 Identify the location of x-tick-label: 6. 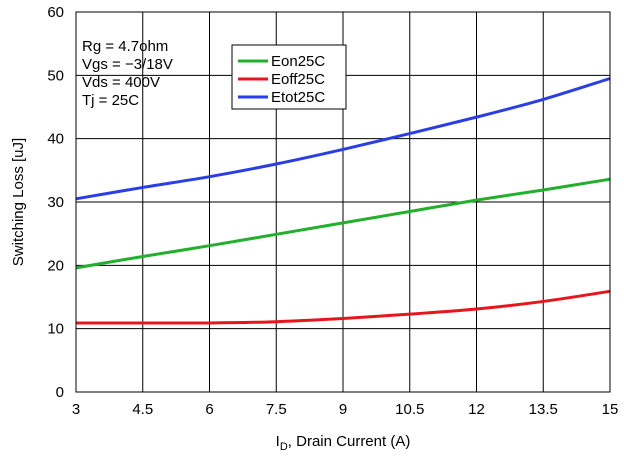
(209, 409).